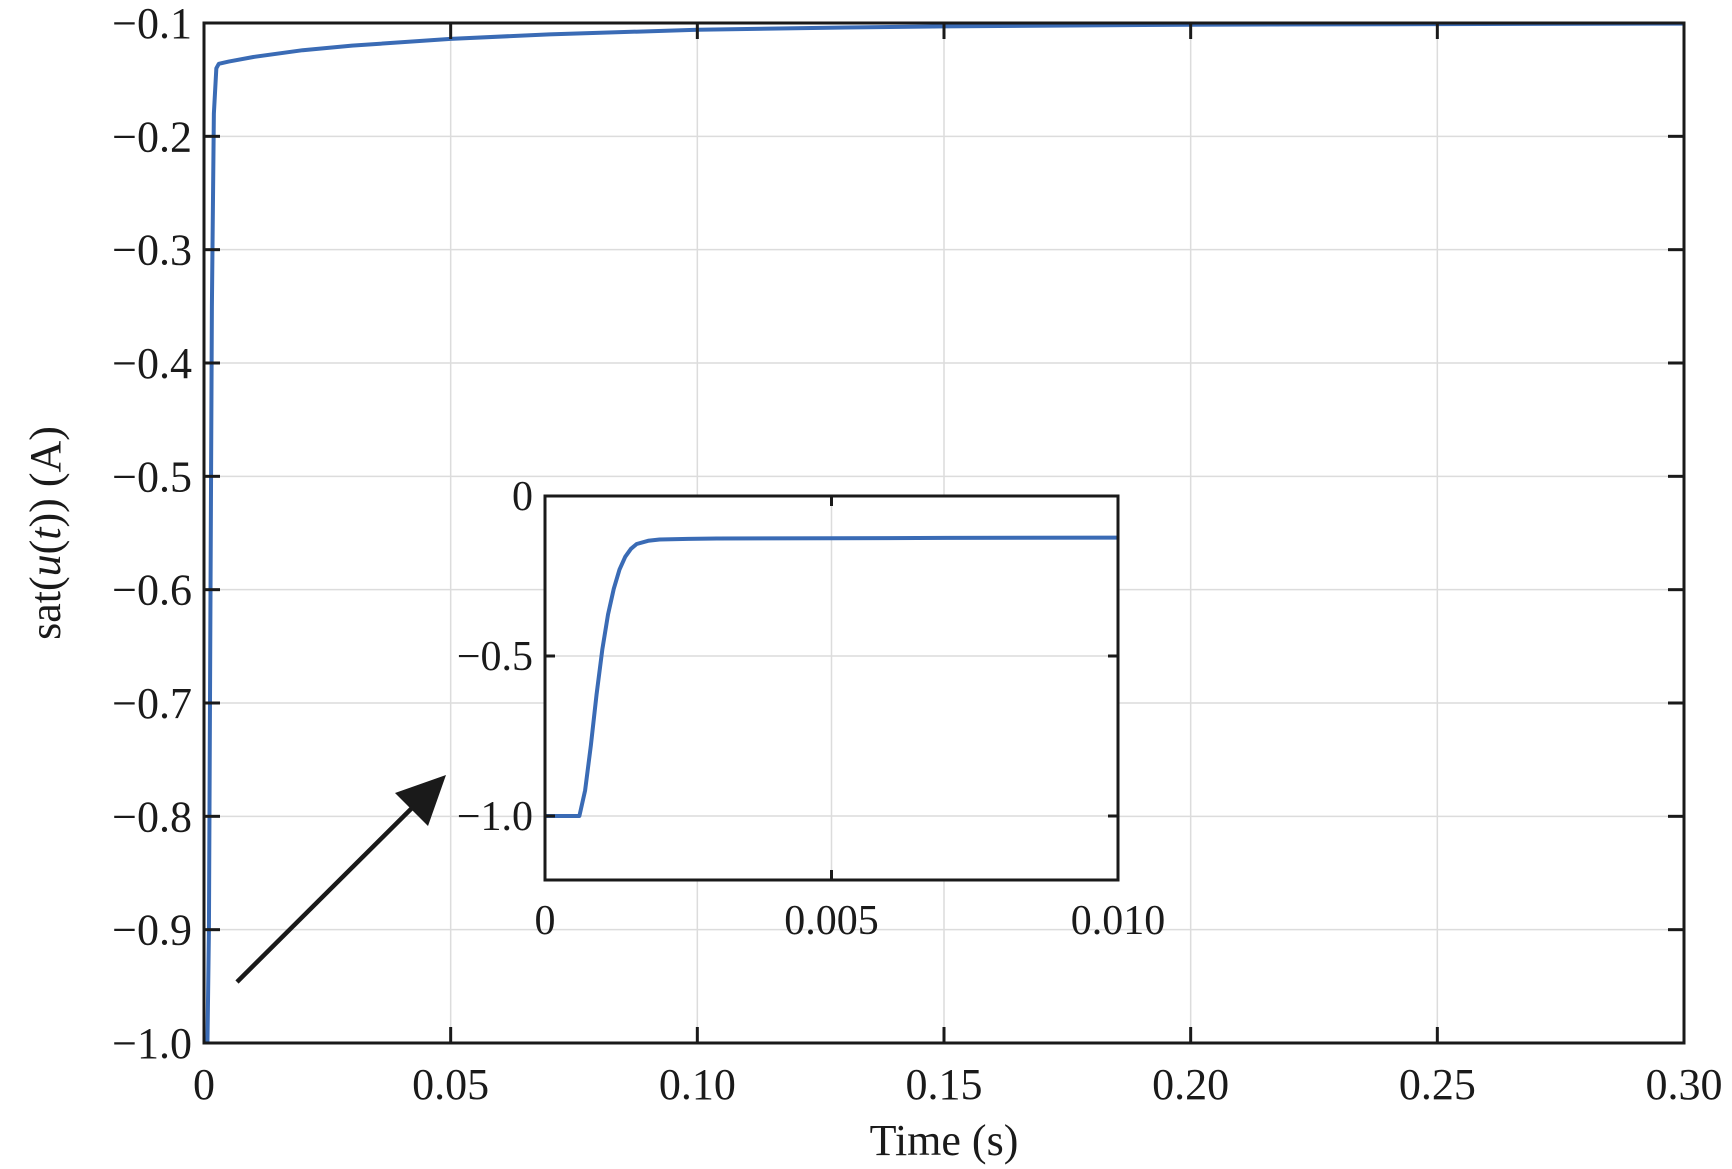 Image resolution: width=1732 pixels, height=1169 pixels. Describe the element at coordinates (1190, 1084) in the screenshot. I see `main-x-tick-label: 0.20` at that location.